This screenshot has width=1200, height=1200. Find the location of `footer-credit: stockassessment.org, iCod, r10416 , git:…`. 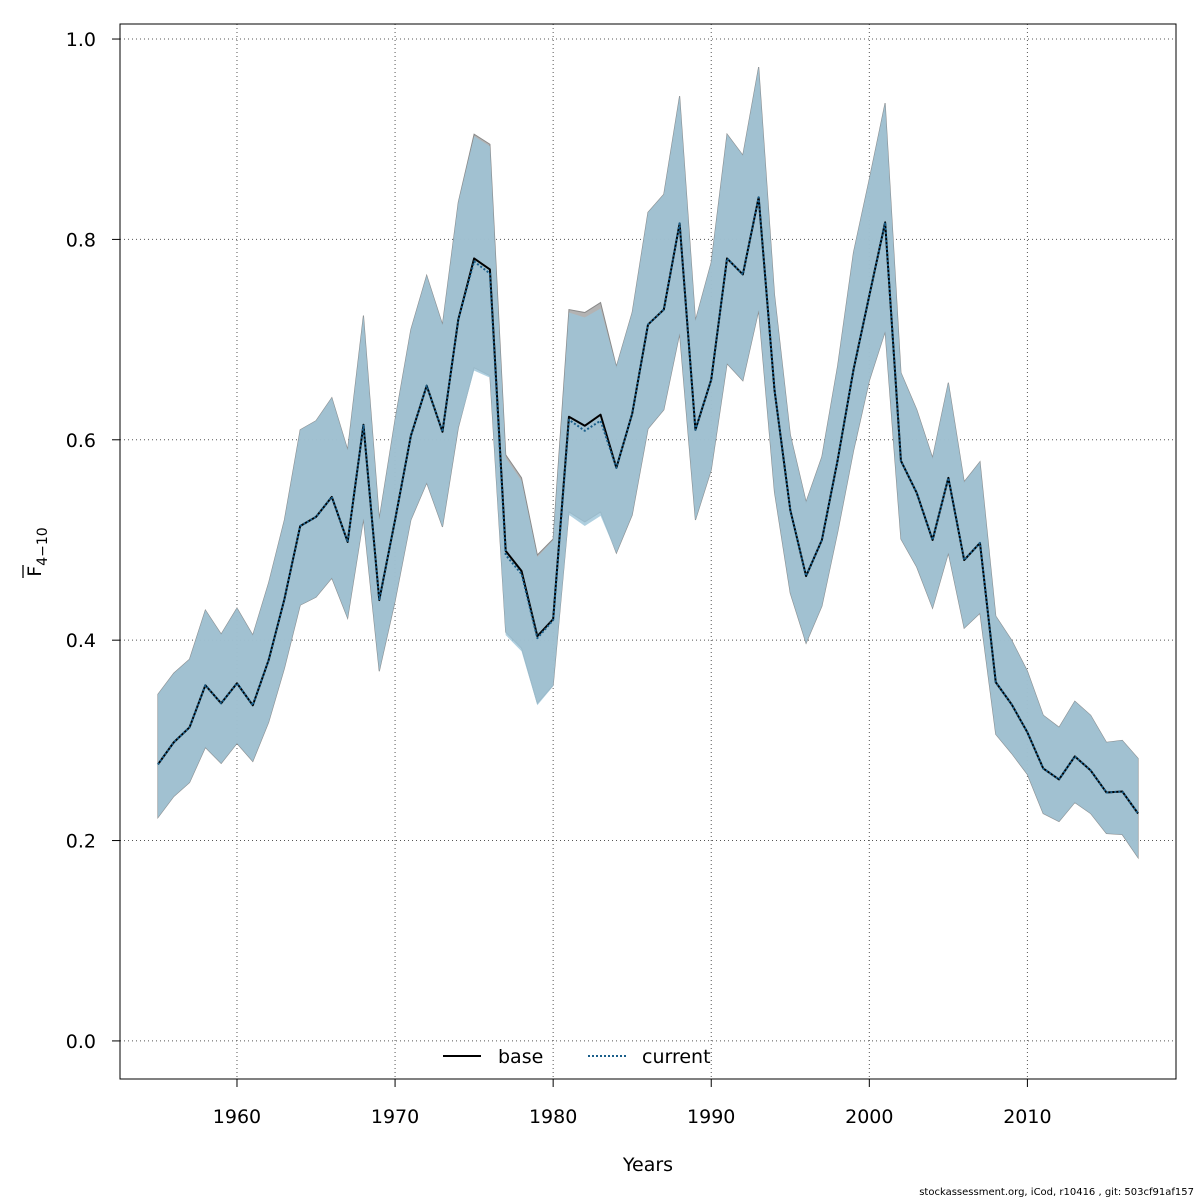

footer-credit: stockassessment.org, iCod, r10416 , git:… is located at coordinates (1056, 1192).